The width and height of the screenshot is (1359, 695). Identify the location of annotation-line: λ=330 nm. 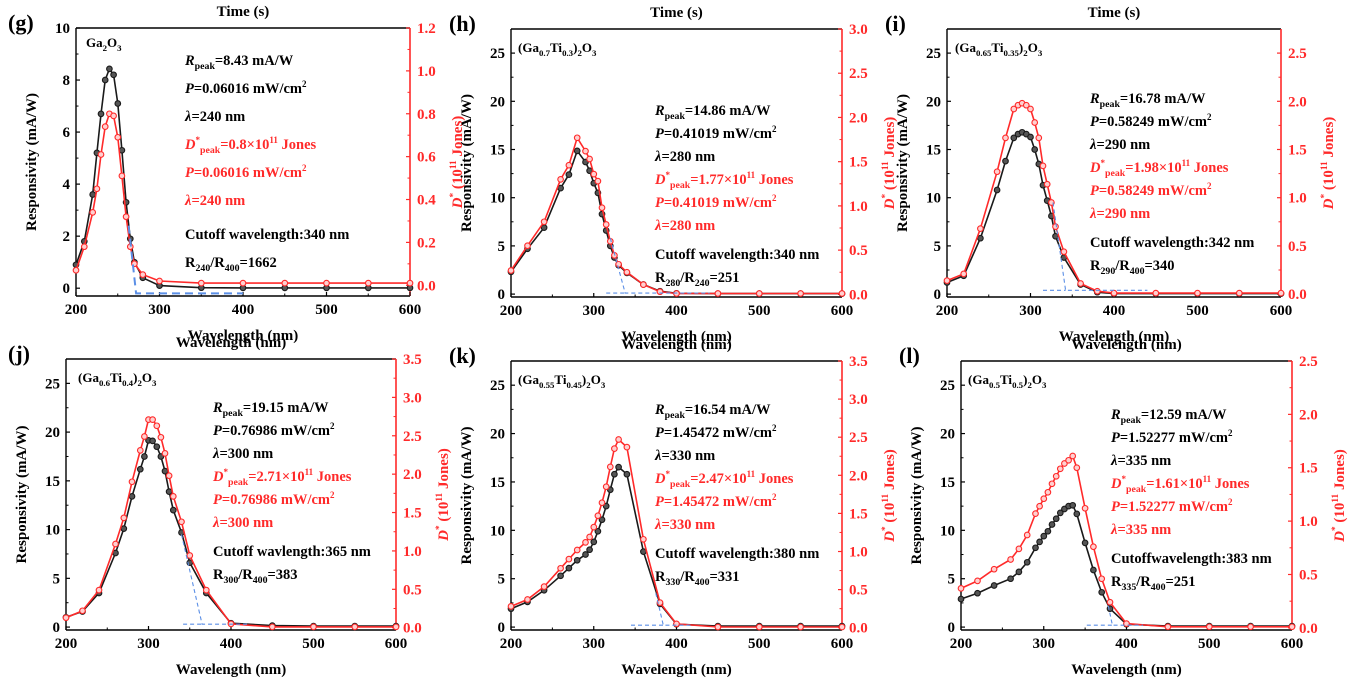
(684, 525).